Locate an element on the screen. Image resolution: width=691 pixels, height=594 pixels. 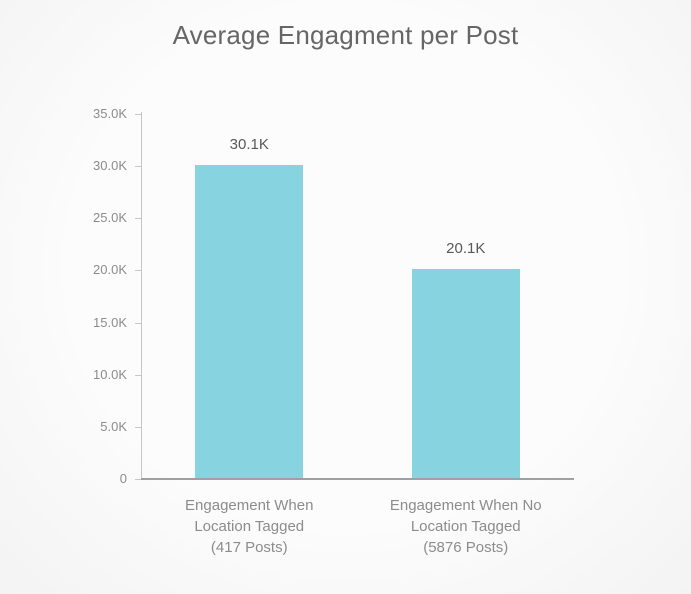
x-axis-line is located at coordinates (357, 479).